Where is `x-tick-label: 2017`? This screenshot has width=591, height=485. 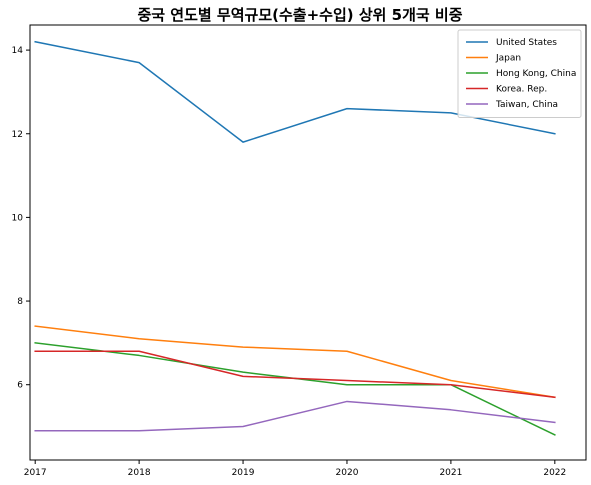
x-tick-label: 2017 is located at coordinates (35, 473).